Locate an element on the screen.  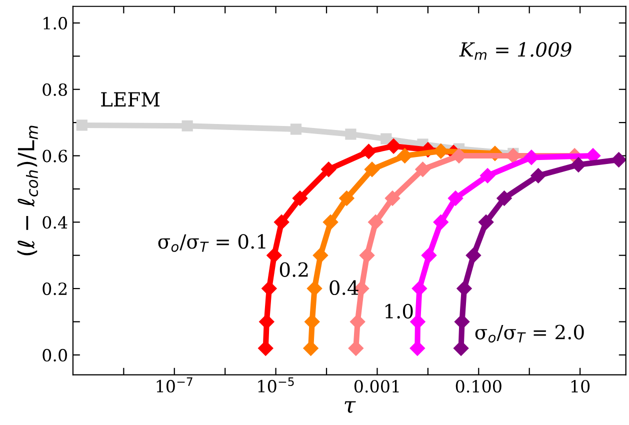
y-axis-title: (ℓ − ℓ$_{coh}$)/L$_{m}$ is located at coordinates (27, 191).